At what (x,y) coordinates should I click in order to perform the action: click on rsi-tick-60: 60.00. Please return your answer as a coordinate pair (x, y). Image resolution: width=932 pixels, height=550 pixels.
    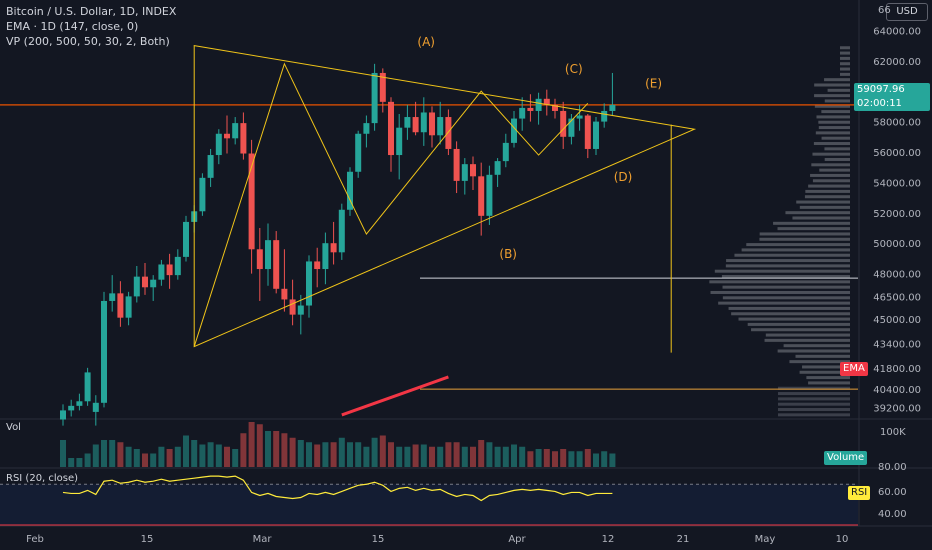
    Looking at the image, I should click on (892, 492).